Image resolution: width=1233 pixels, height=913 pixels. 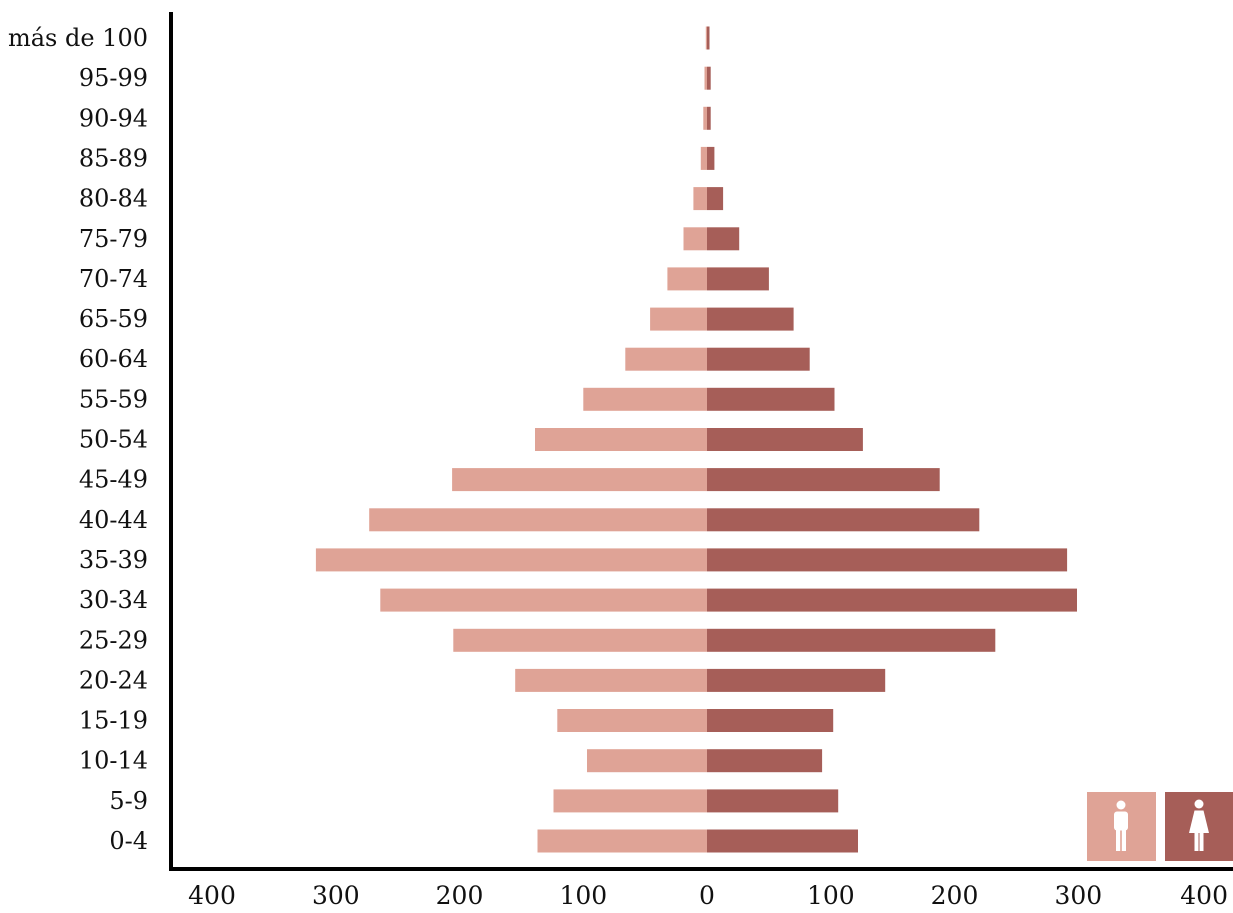 What do you see at coordinates (113, 440) in the screenshot?
I see `category-label: 50-54` at bounding box center [113, 440].